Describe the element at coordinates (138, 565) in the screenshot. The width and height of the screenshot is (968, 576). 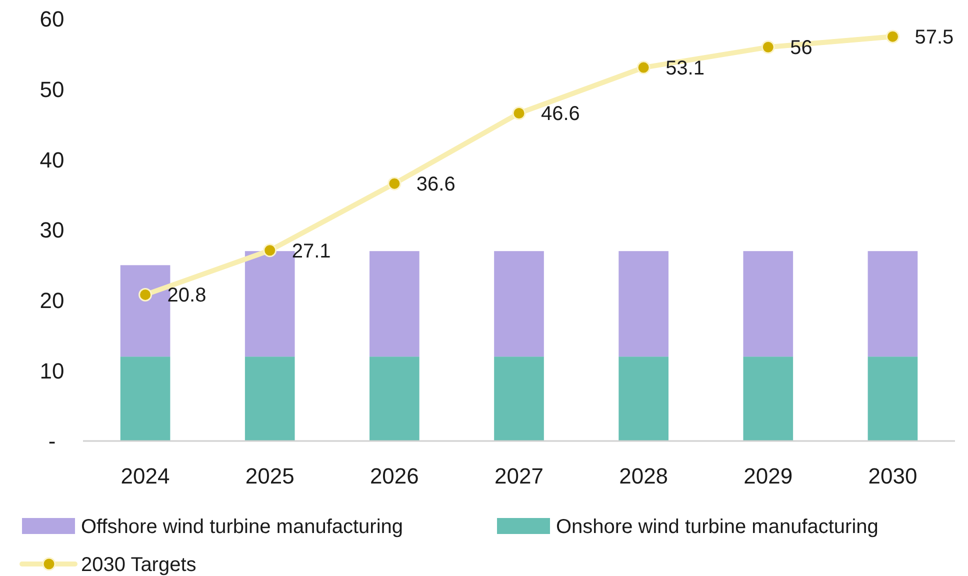
I see `legend-label: 2030 Targets` at that location.